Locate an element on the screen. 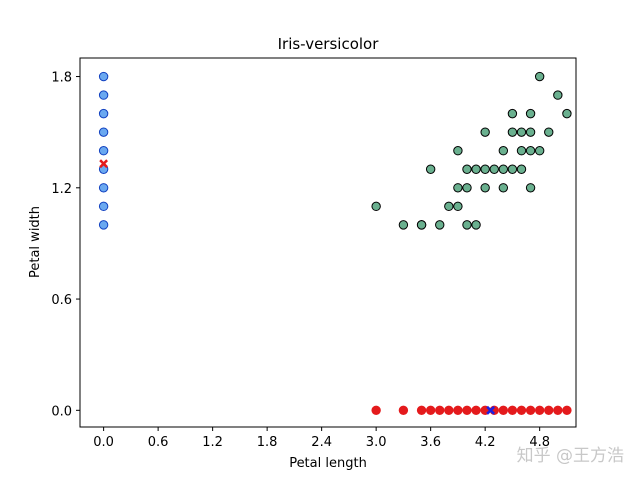 This screenshot has height=480, width=640. chart-title: Iris-versicolor is located at coordinates (329, 44).